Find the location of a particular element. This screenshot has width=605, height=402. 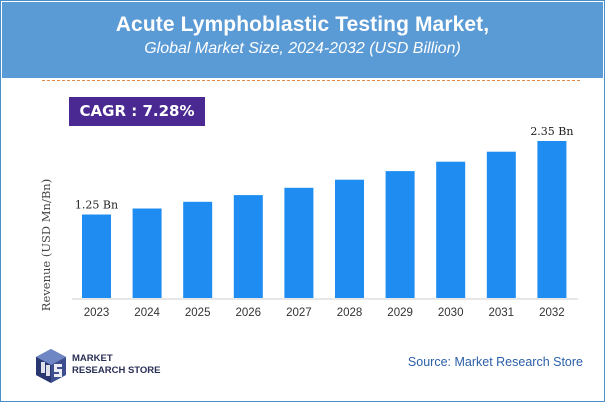

data-label-2032: 2.35 Bn is located at coordinates (551, 131).